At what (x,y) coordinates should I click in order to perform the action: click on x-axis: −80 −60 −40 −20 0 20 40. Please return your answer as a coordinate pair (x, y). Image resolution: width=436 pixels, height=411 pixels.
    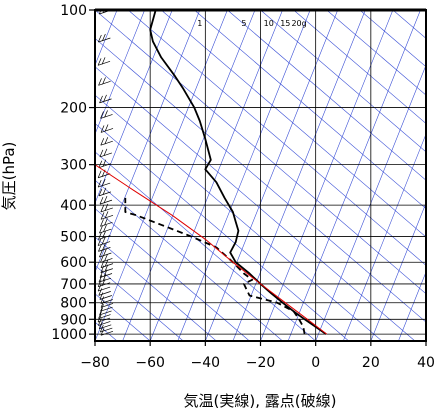
    Looking at the image, I should click on (257, 356).